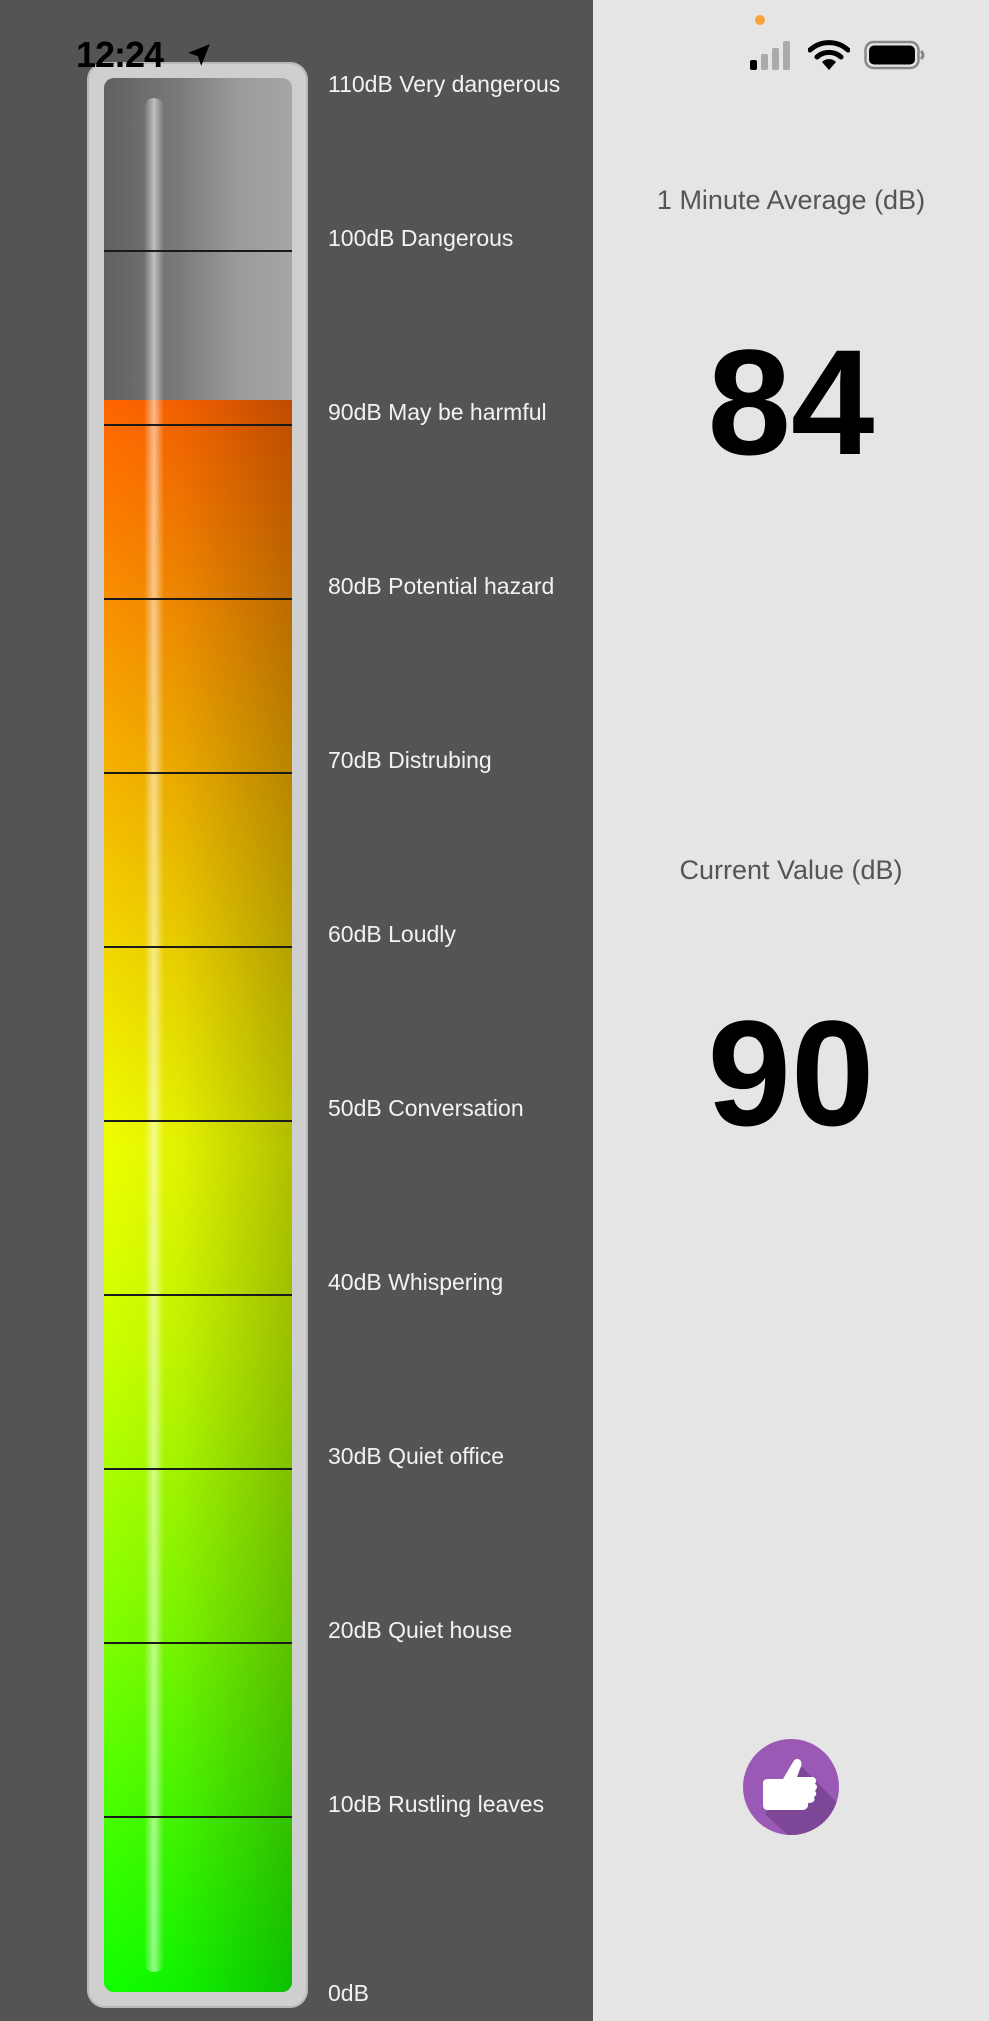  Describe the element at coordinates (420, 1630) in the screenshot. I see `scale-label: 20dB Quiet house` at that location.